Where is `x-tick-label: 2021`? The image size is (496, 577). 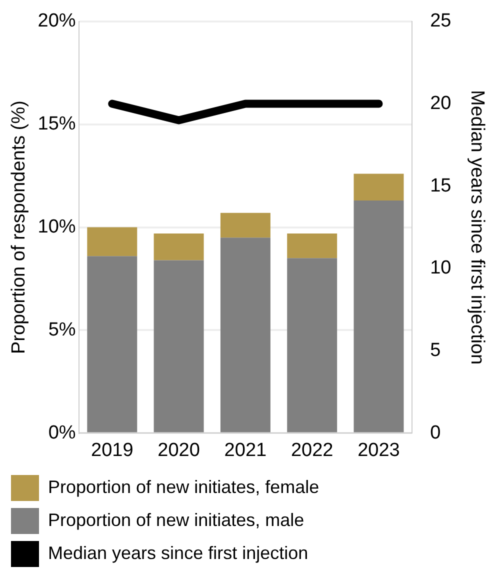 x-tick-label: 2021 is located at coordinates (245, 450).